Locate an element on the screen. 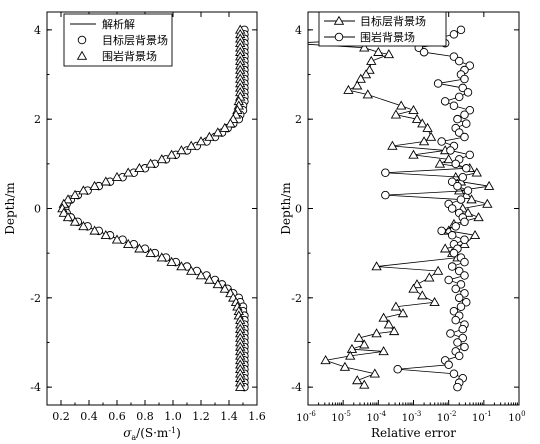 The width and height of the screenshot is (540, 444). left-legend-marker-triangle is located at coordinates (82, 55).